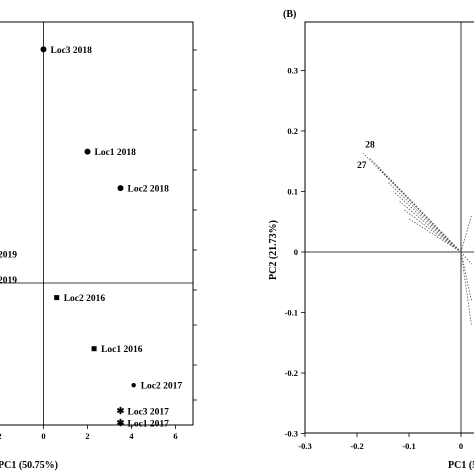  What do you see at coordinates (116, 153) in the screenshot?
I see `panel-a-point-label-1: Loc1 2018` at bounding box center [116, 153].